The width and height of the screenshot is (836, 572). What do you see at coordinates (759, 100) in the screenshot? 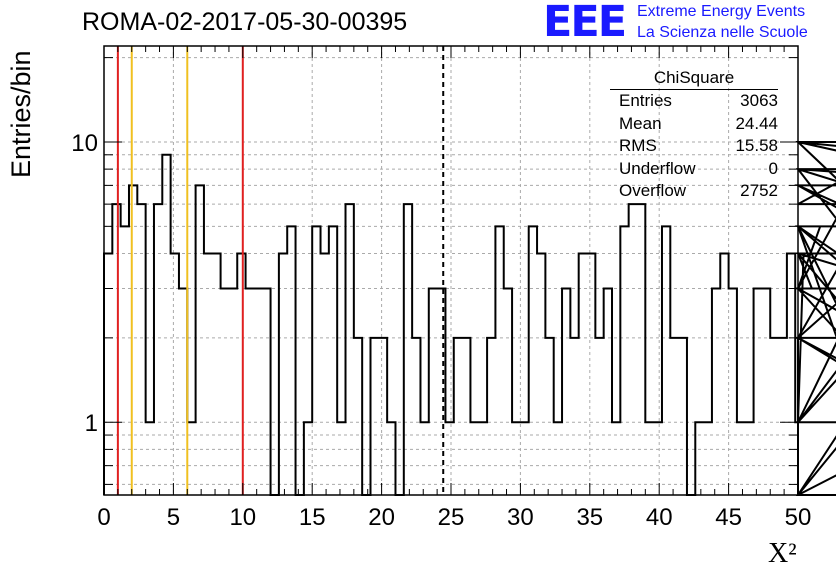
I see `stats-value: 3063` at bounding box center [759, 100].